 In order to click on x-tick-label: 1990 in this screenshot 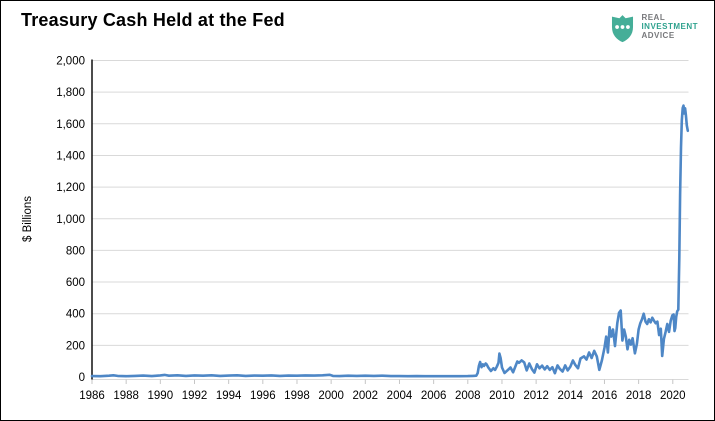, I will do `click(161, 396)`.